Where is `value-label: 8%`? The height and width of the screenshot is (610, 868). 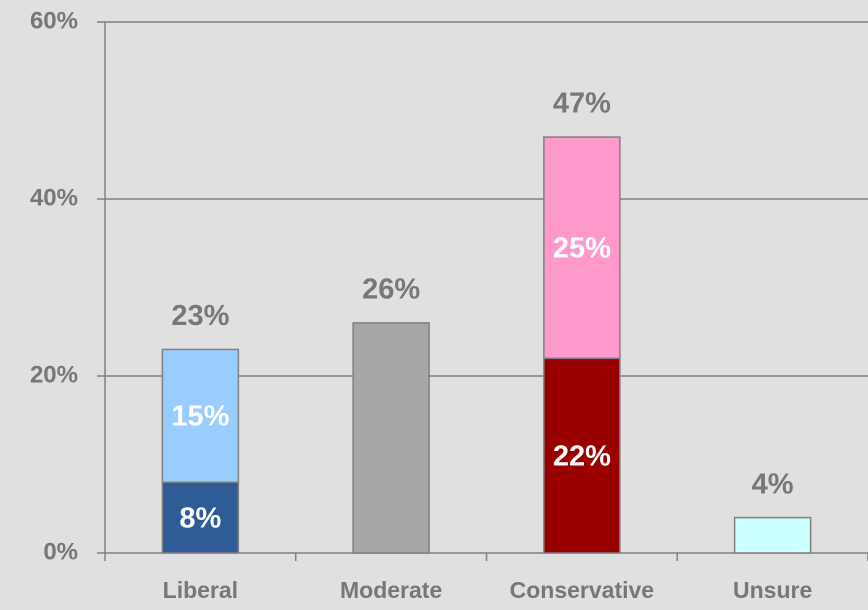 value-label: 8% is located at coordinates (200, 518).